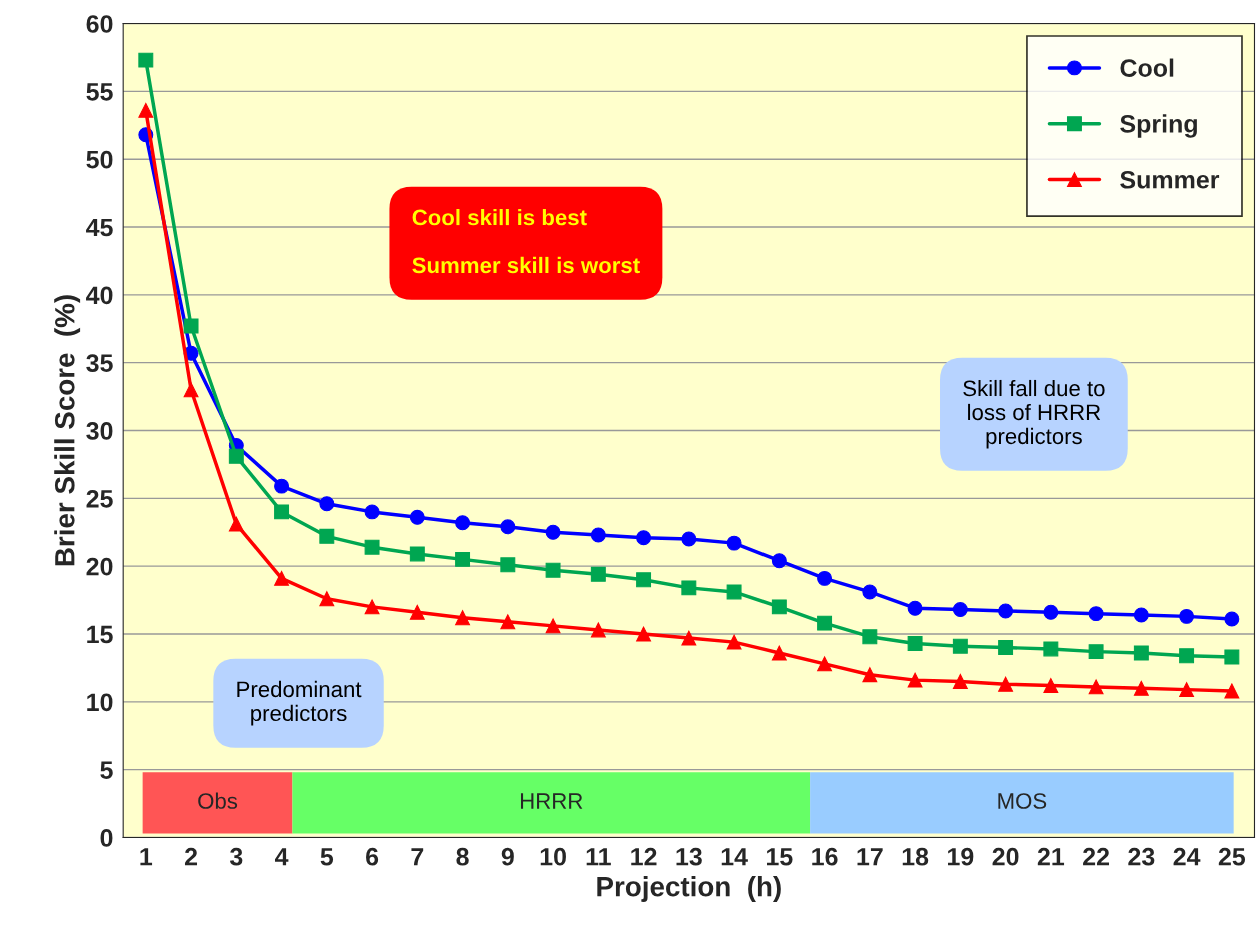 This screenshot has width=1257, height=941. I want to click on x-tick-label: 3, so click(236, 856).